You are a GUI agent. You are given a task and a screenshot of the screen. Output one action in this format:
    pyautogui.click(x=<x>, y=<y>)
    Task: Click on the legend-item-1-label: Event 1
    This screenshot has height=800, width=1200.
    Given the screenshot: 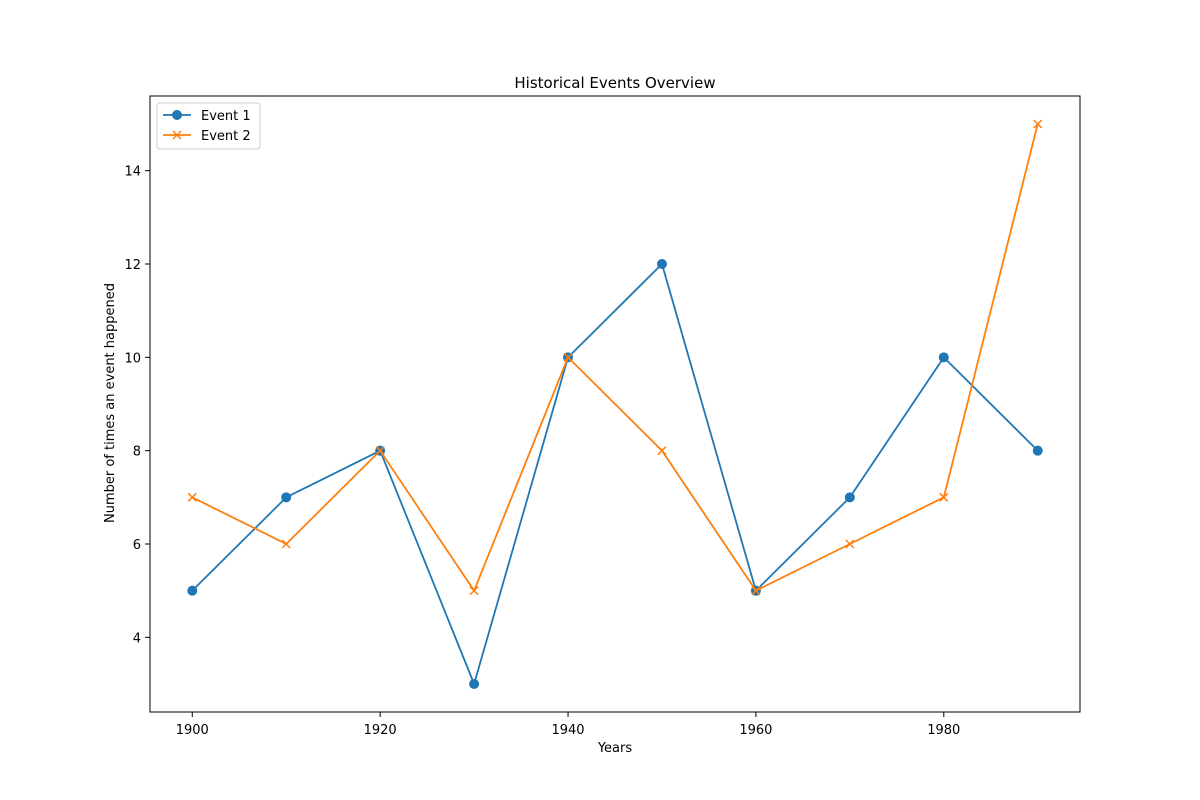 What is the action you would take?
    pyautogui.click(x=226, y=116)
    